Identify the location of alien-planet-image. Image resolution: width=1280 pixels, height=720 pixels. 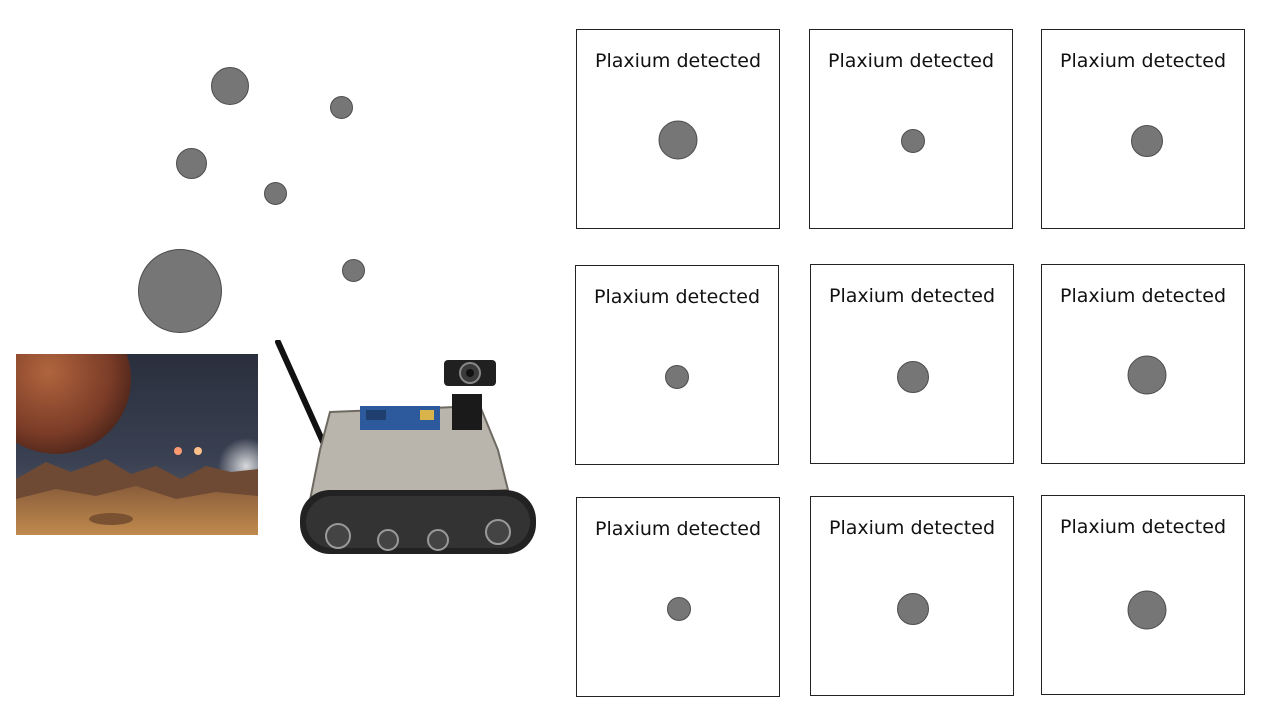
(137, 444).